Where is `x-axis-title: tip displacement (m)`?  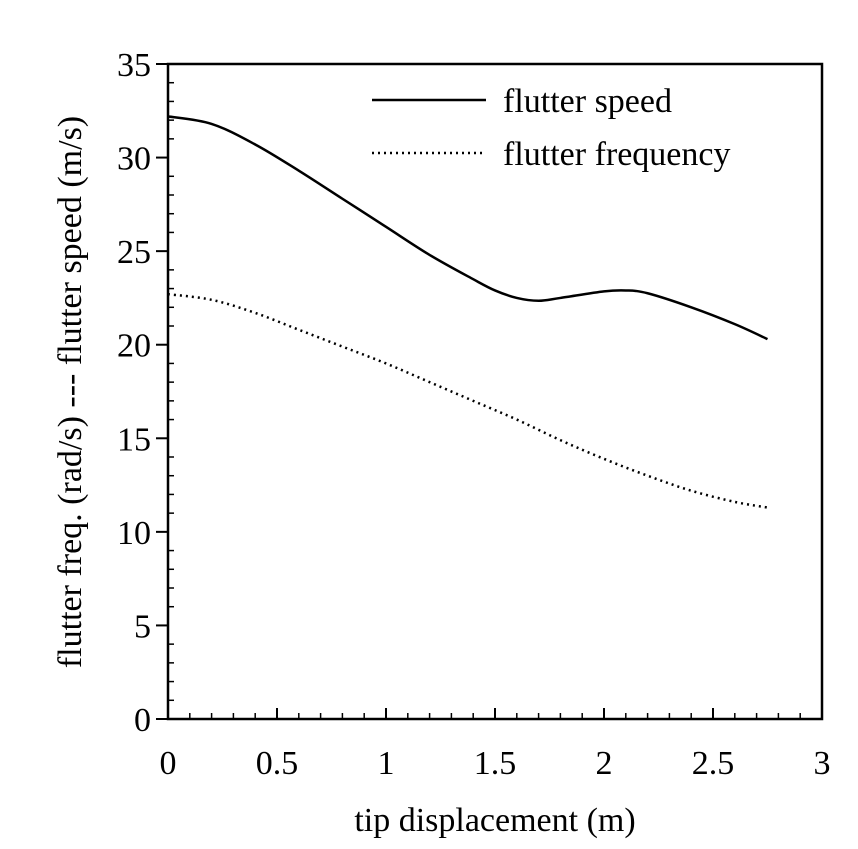
x-axis-title: tip displacement (m) is located at coordinates (494, 820).